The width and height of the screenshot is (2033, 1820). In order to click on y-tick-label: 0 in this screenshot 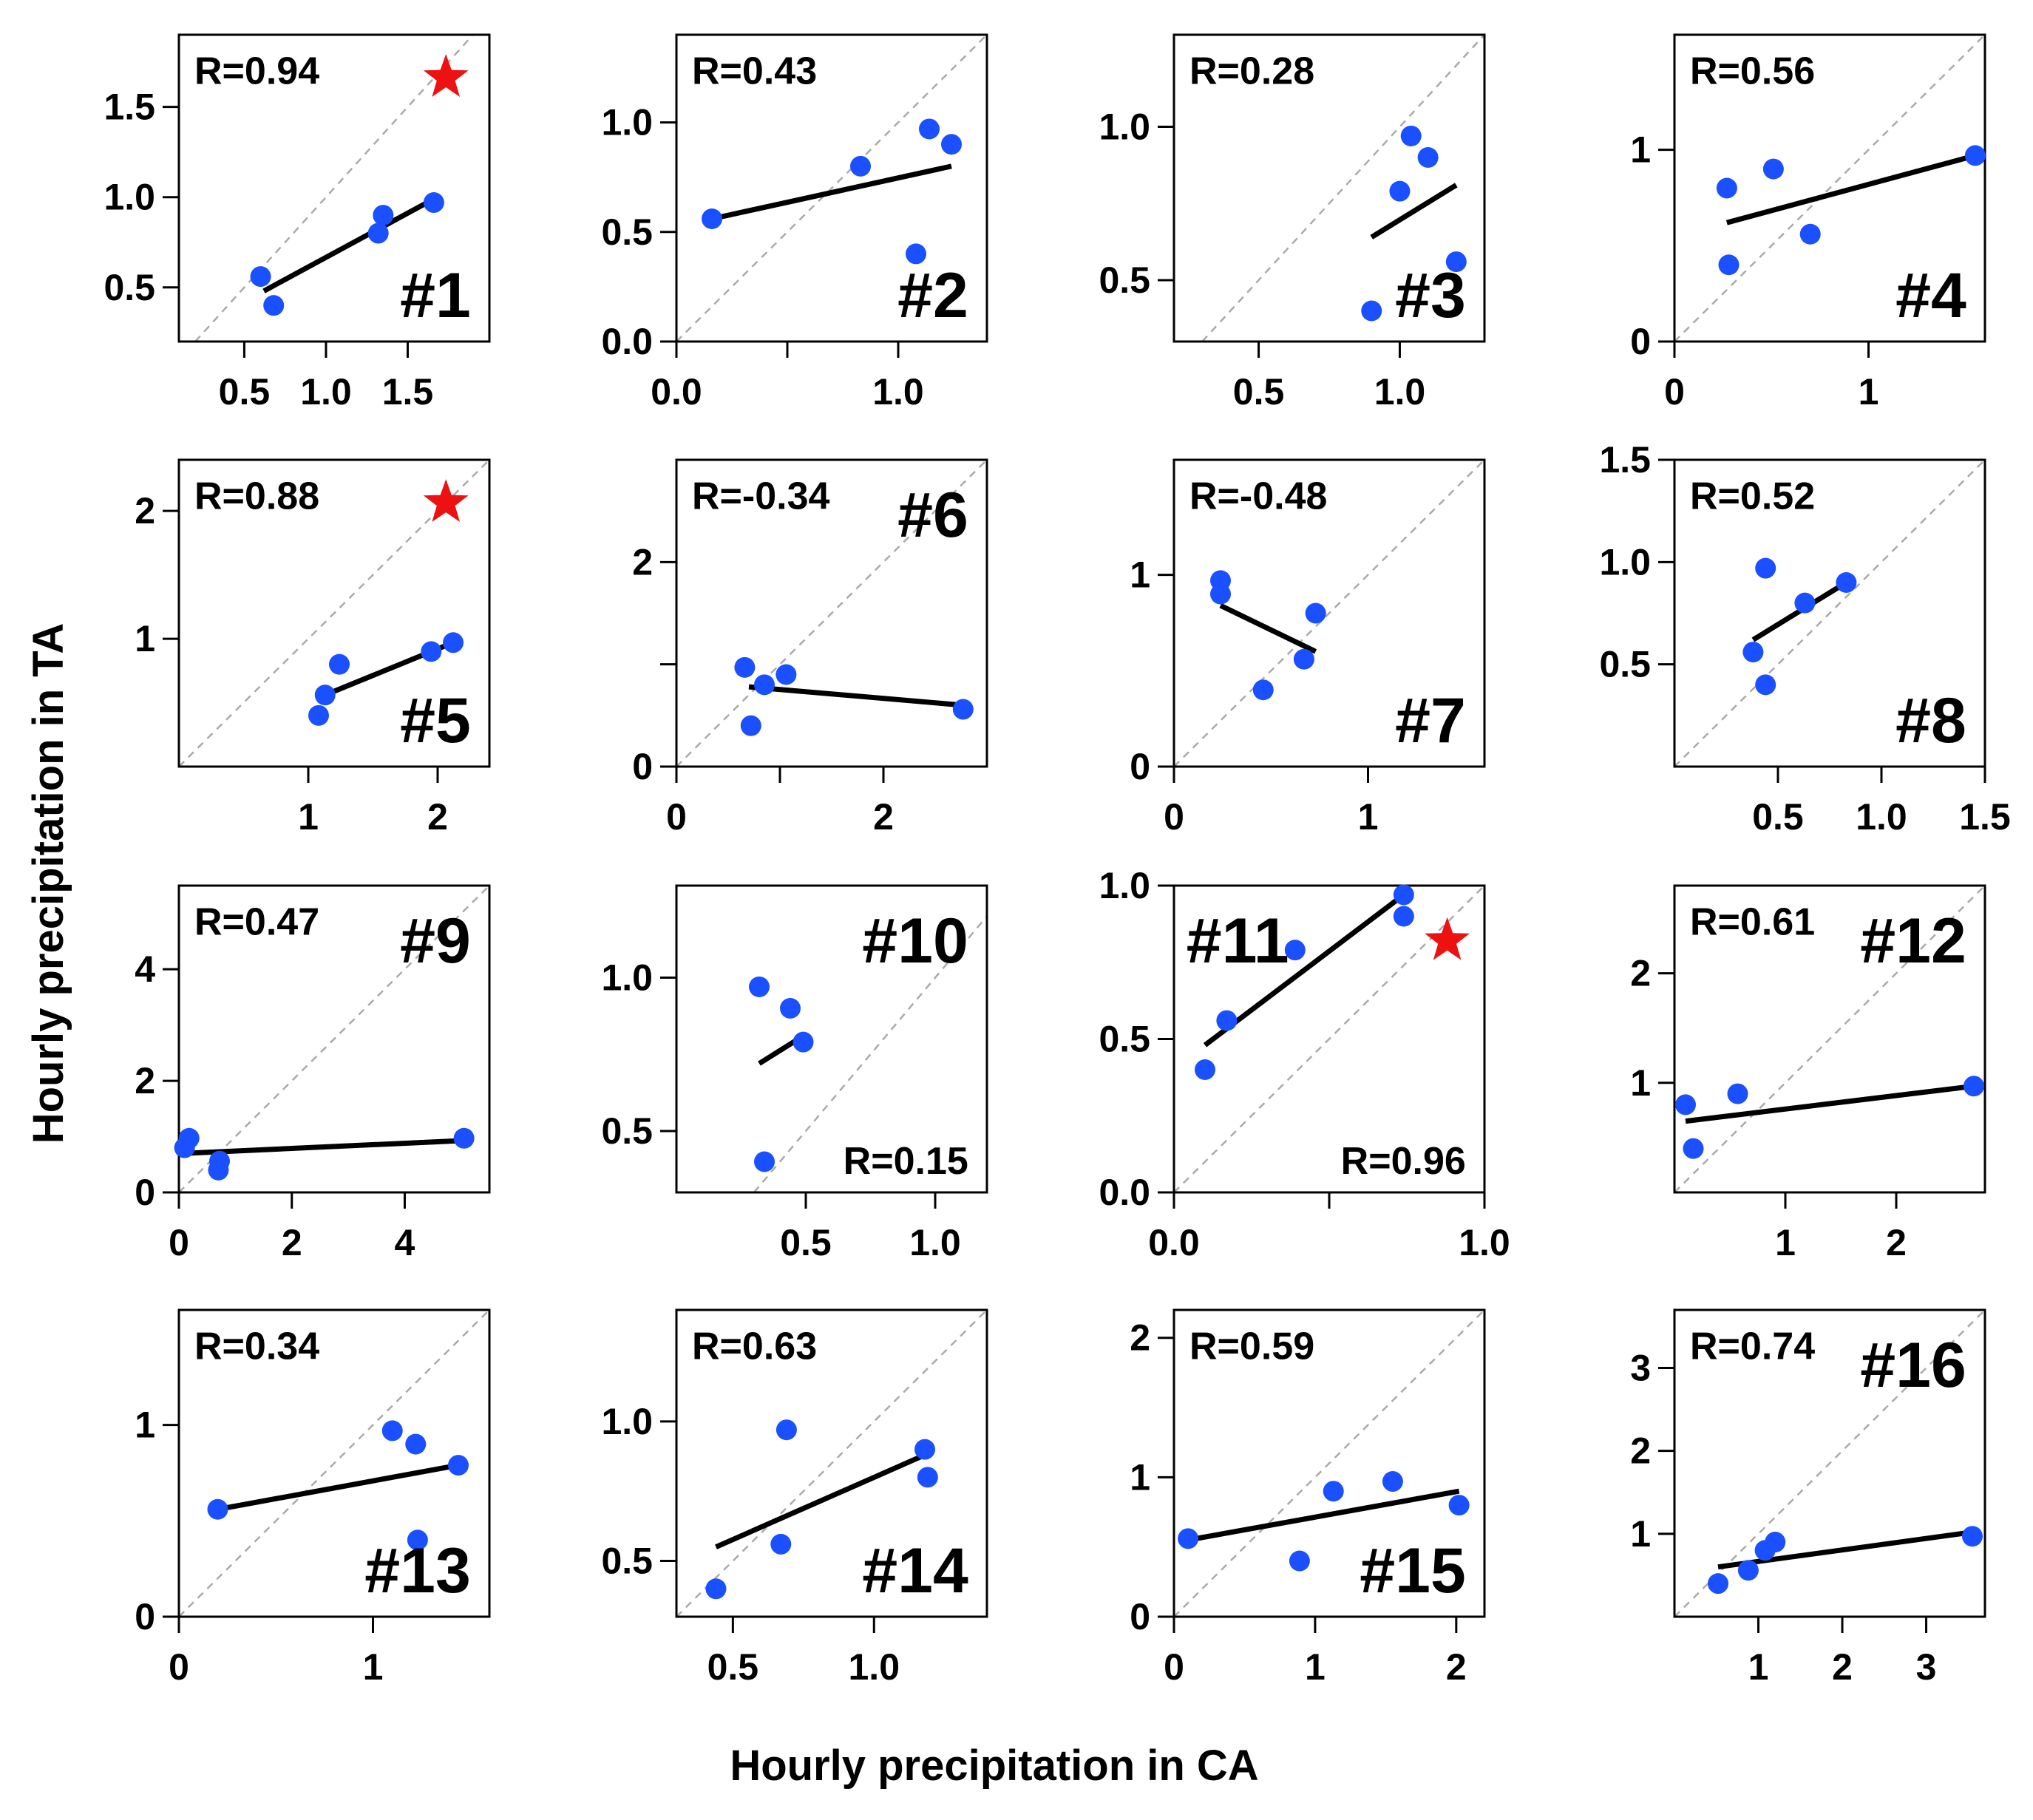, I will do `click(643, 767)`.